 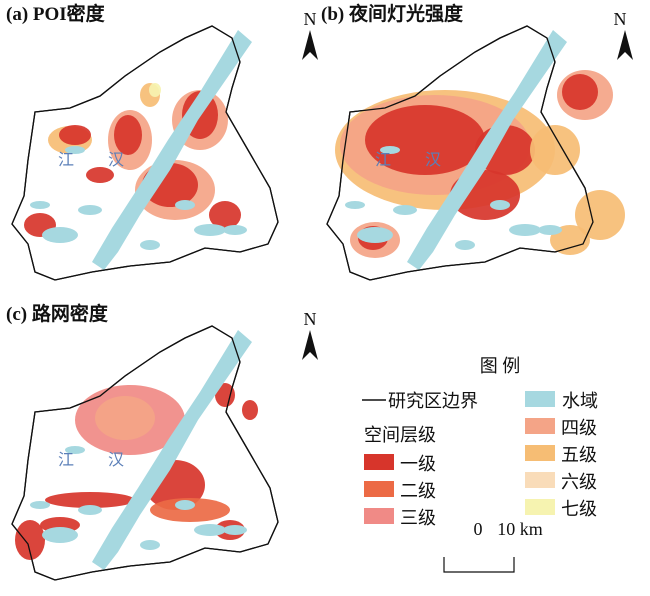 I want to click on legend-water: 水域, so click(x=580, y=401).